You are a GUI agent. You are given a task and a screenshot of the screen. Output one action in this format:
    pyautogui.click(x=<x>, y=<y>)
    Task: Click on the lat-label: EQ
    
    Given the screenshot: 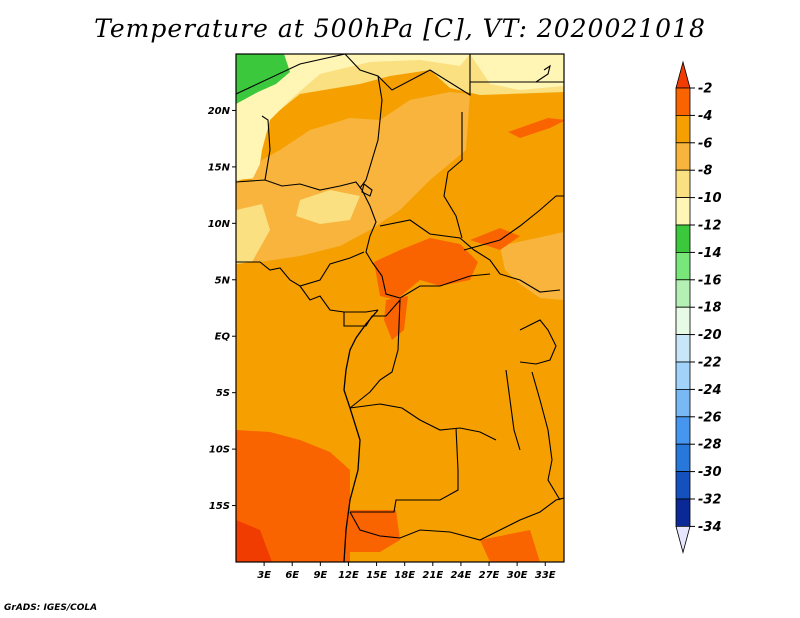 What is the action you would take?
    pyautogui.click(x=223, y=337)
    